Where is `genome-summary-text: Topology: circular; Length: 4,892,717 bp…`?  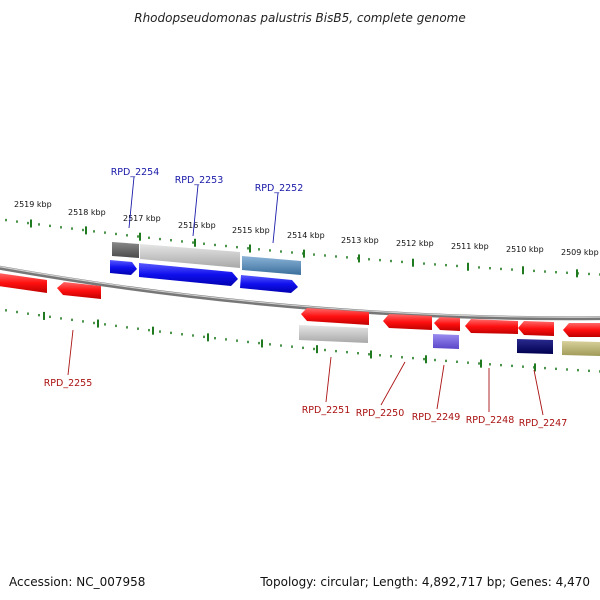 genome-summary-text: Topology: circular; Length: 4,892,717 bp… is located at coordinates (424, 582).